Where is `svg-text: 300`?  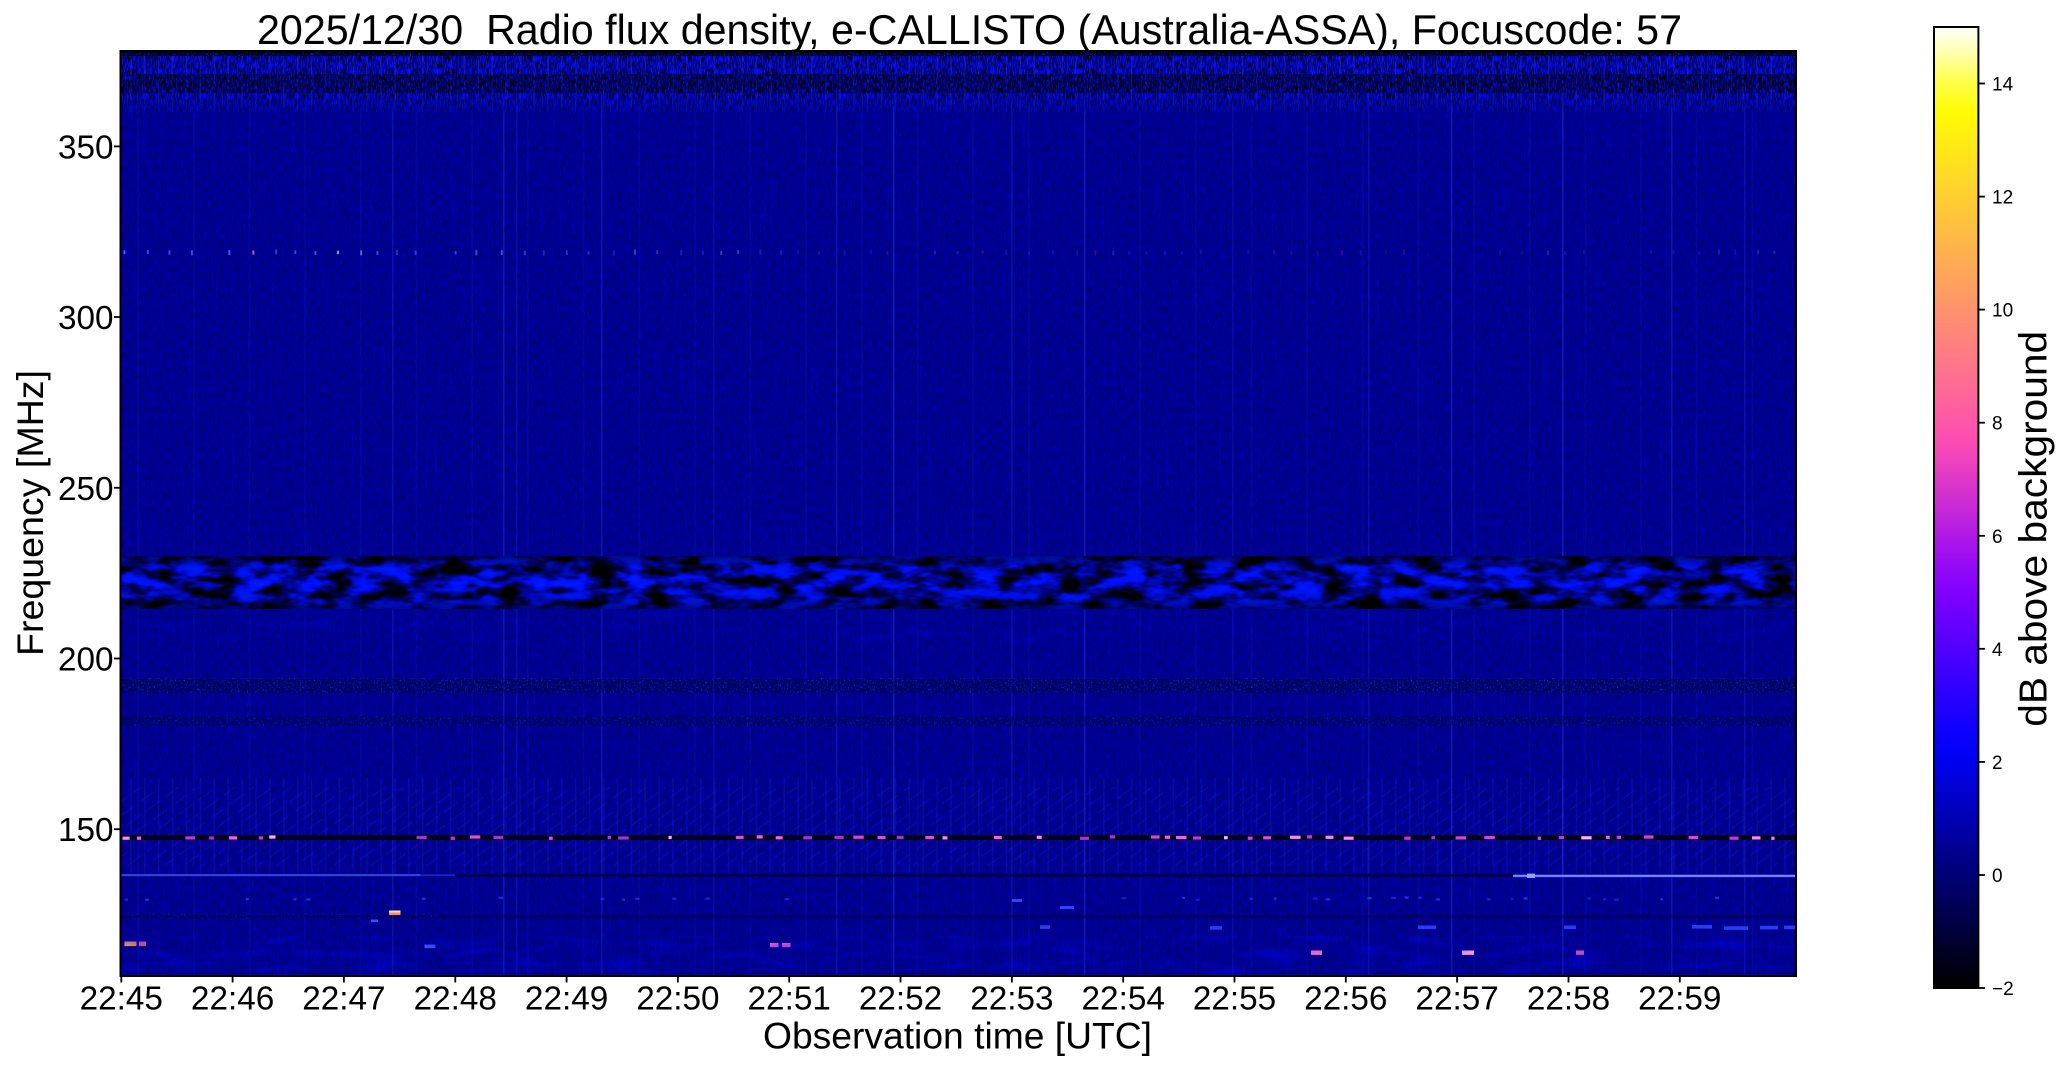 svg-text: 300 is located at coordinates (86, 318).